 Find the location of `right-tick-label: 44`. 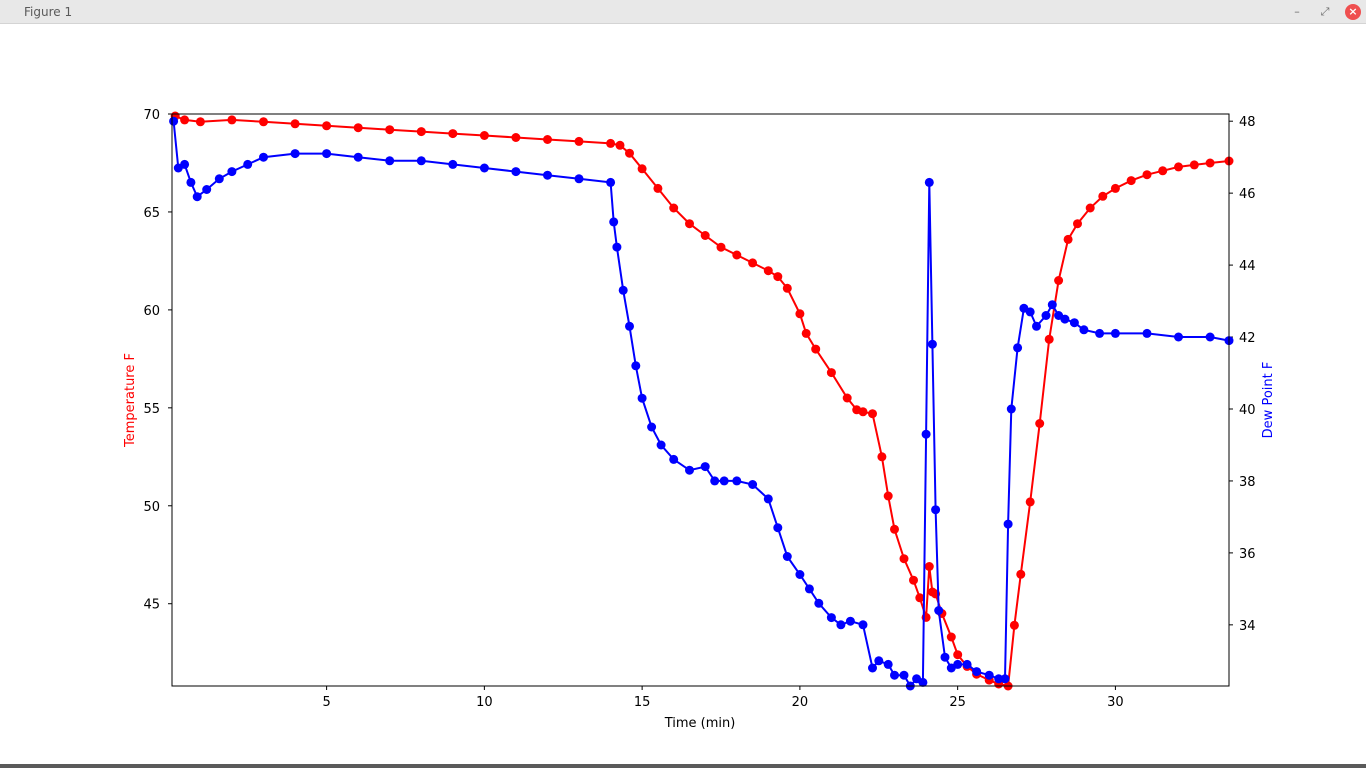

right-tick-label: 44 is located at coordinates (1247, 266).